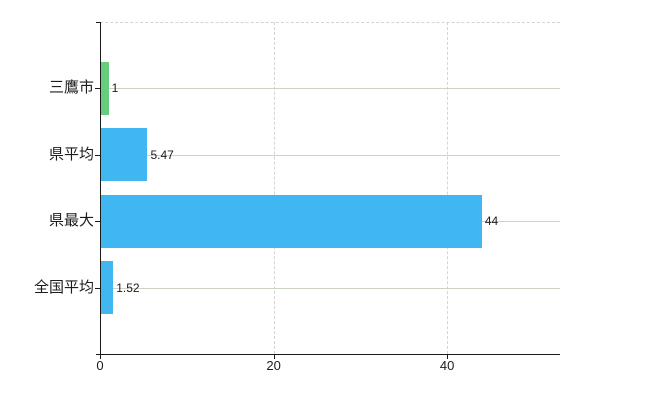 This screenshot has width=650, height=400. I want to click on bar-value-label: 5.47, so click(162, 154).